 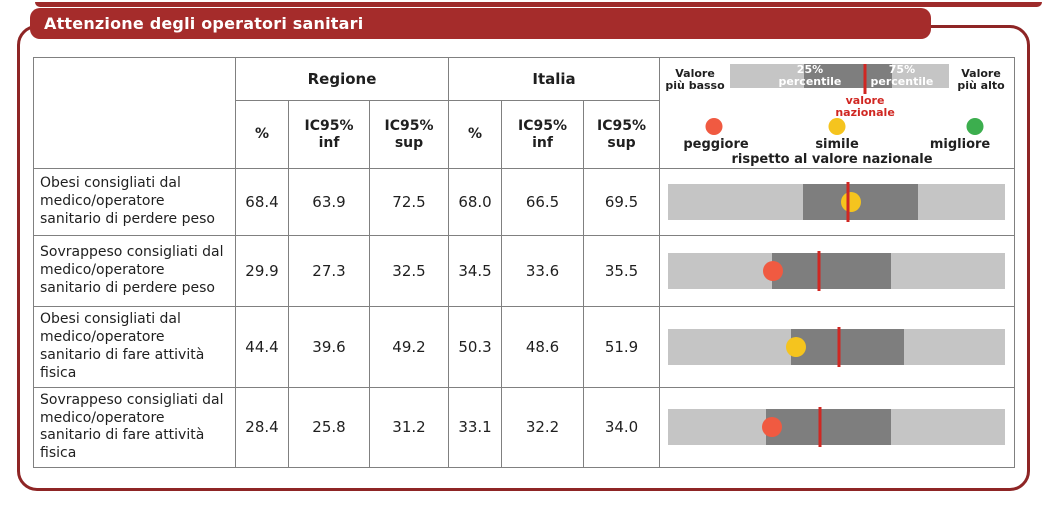 I want to click on group-header-regione: Regione, so click(x=342, y=79).